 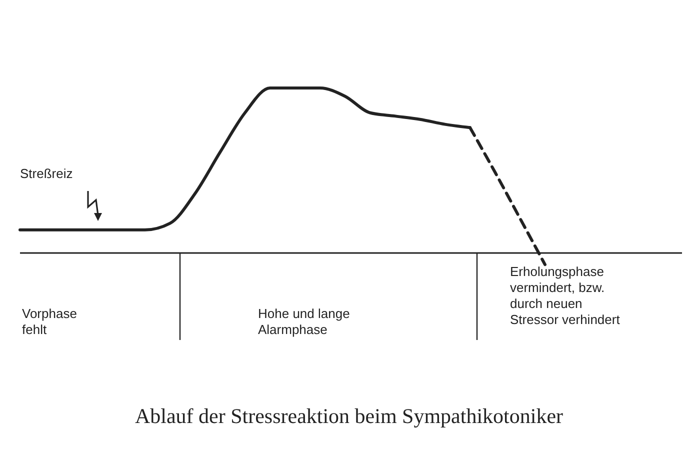 I want to click on text: Vorphase fehlt, so click(x=49, y=321).